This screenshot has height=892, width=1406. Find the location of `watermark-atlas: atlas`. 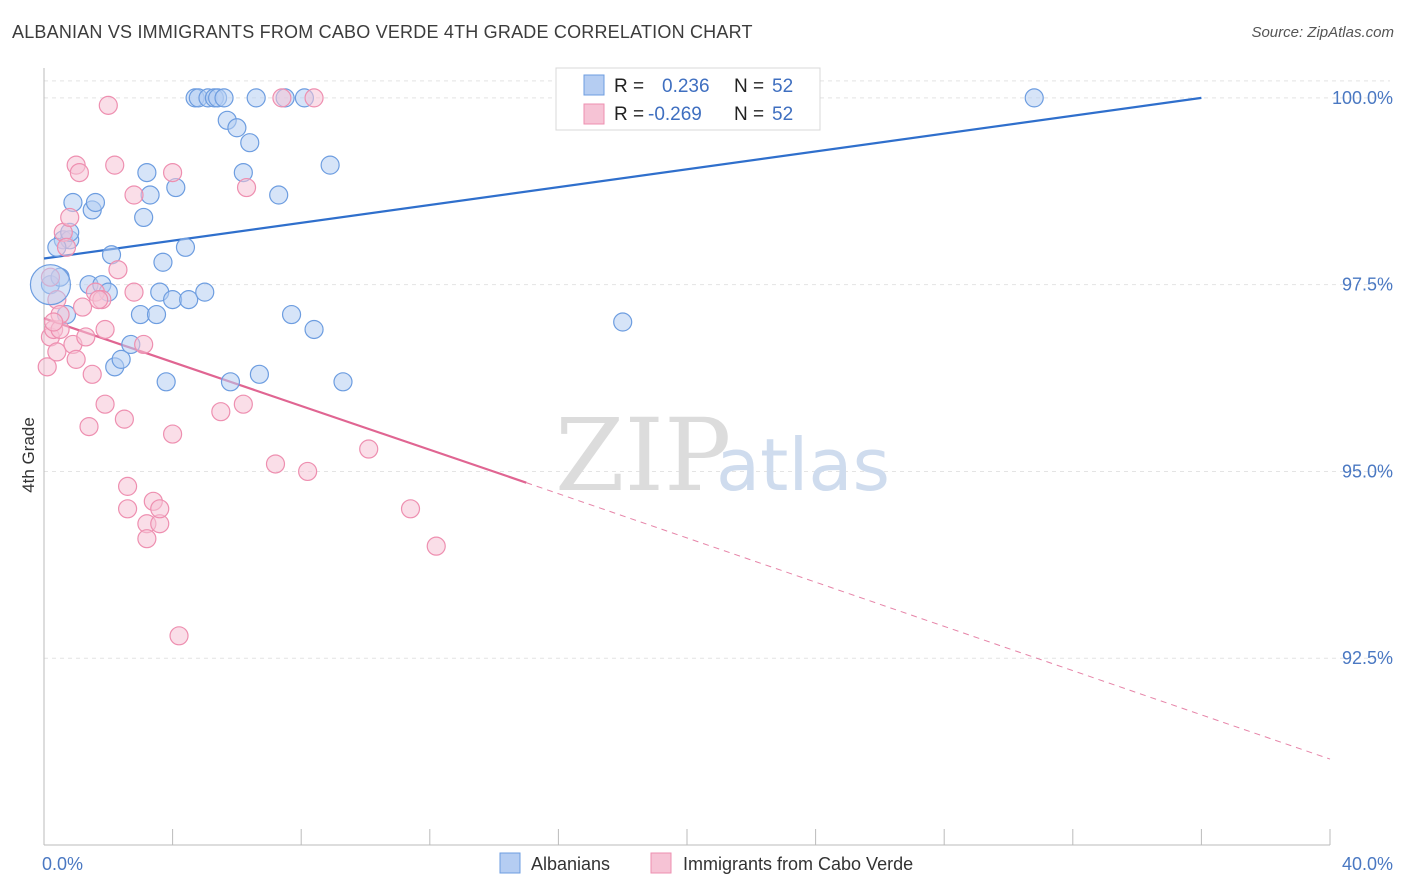

watermark-atlas: atlas is located at coordinates (803, 465).